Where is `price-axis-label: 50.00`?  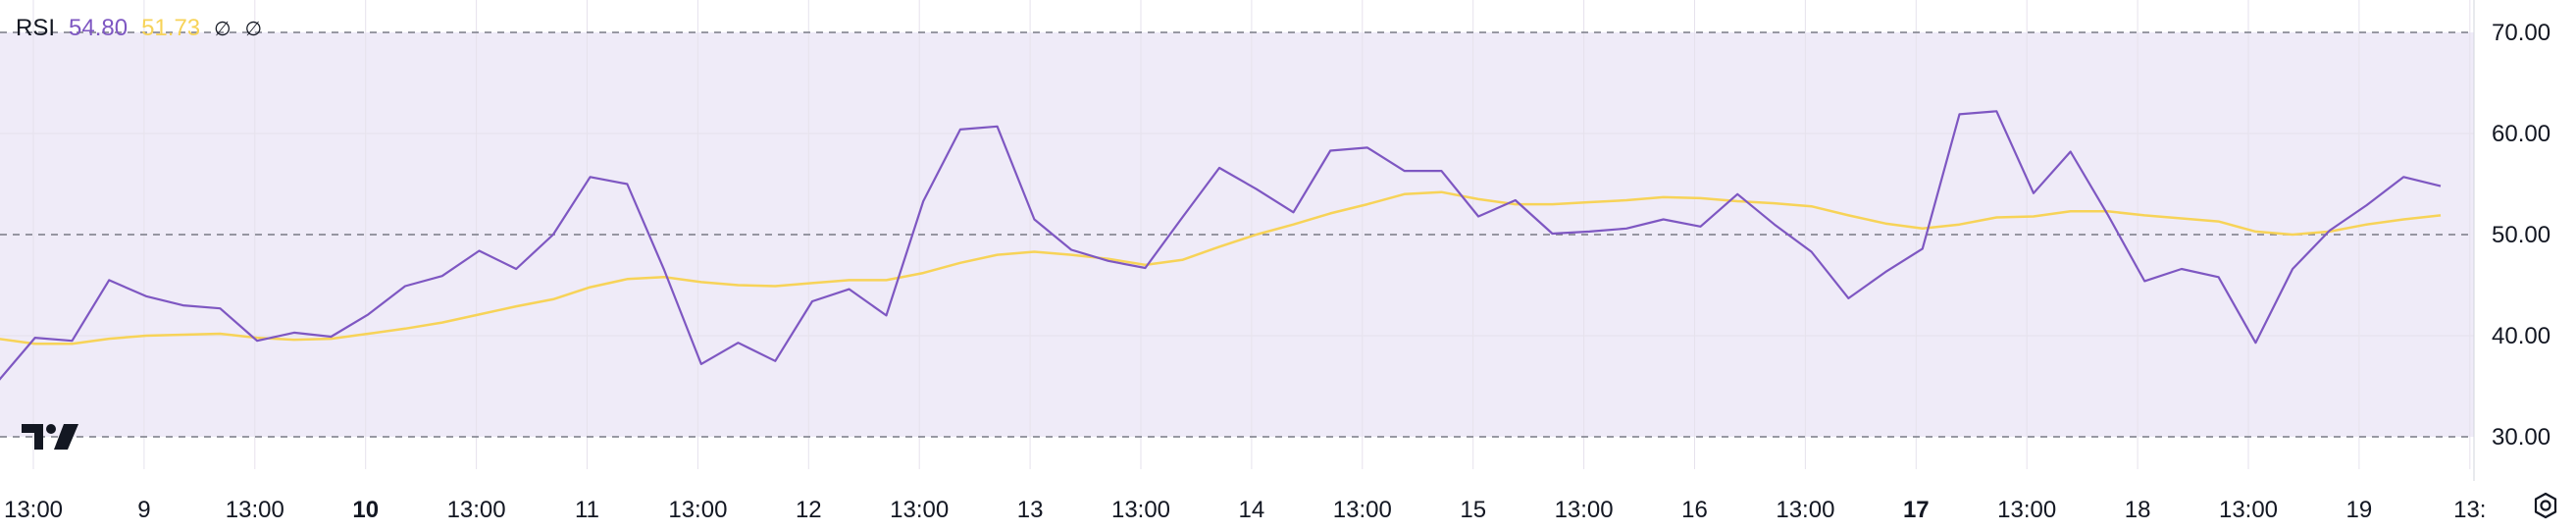
price-axis-label: 50.00 is located at coordinates (2521, 235).